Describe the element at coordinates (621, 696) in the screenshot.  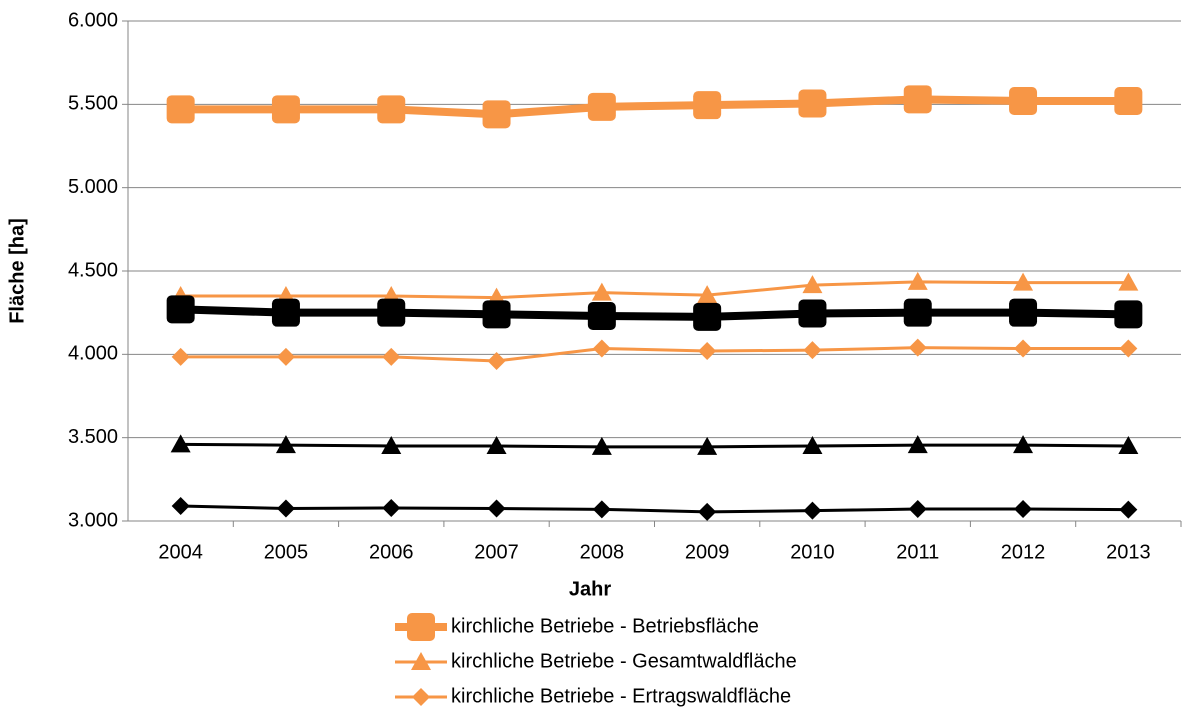
I see `legend-label: kirchliche Betriebe - Ertragswaldfläche` at that location.